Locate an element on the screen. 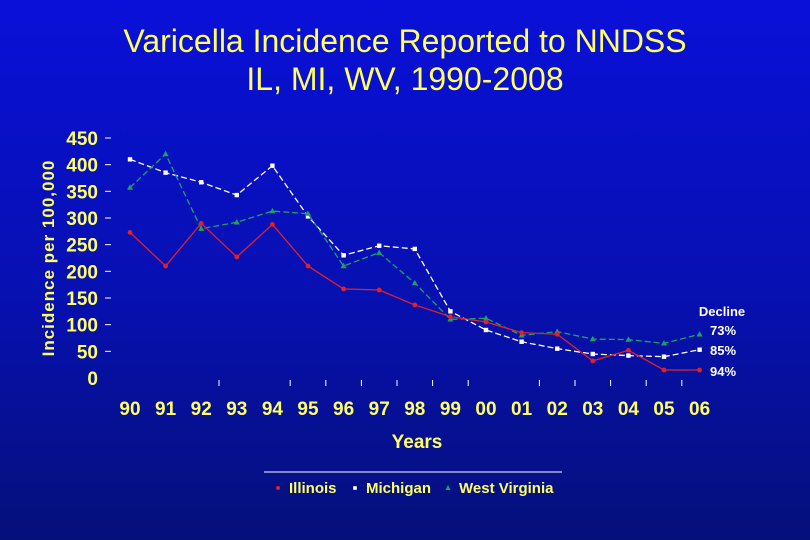 The height and width of the screenshot is (540, 810). y-tick-label: 0 is located at coordinates (92, 379).